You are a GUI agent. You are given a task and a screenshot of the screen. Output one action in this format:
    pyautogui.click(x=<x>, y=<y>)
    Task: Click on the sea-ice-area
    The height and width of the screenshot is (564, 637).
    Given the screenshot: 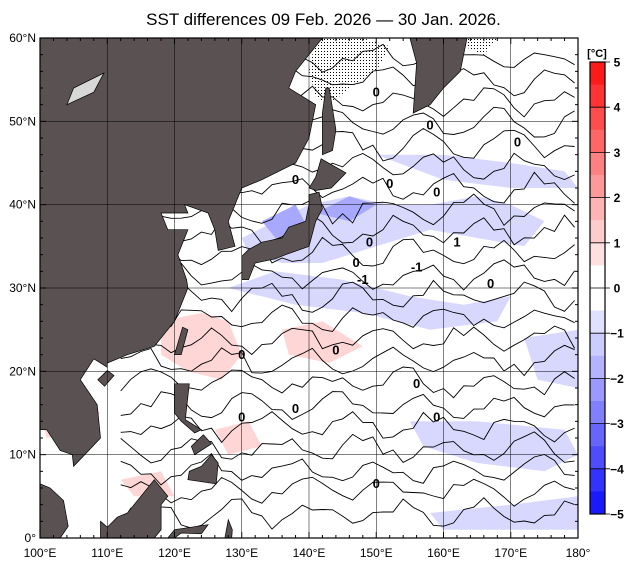 What is the action you would take?
    pyautogui.click(x=477, y=46)
    